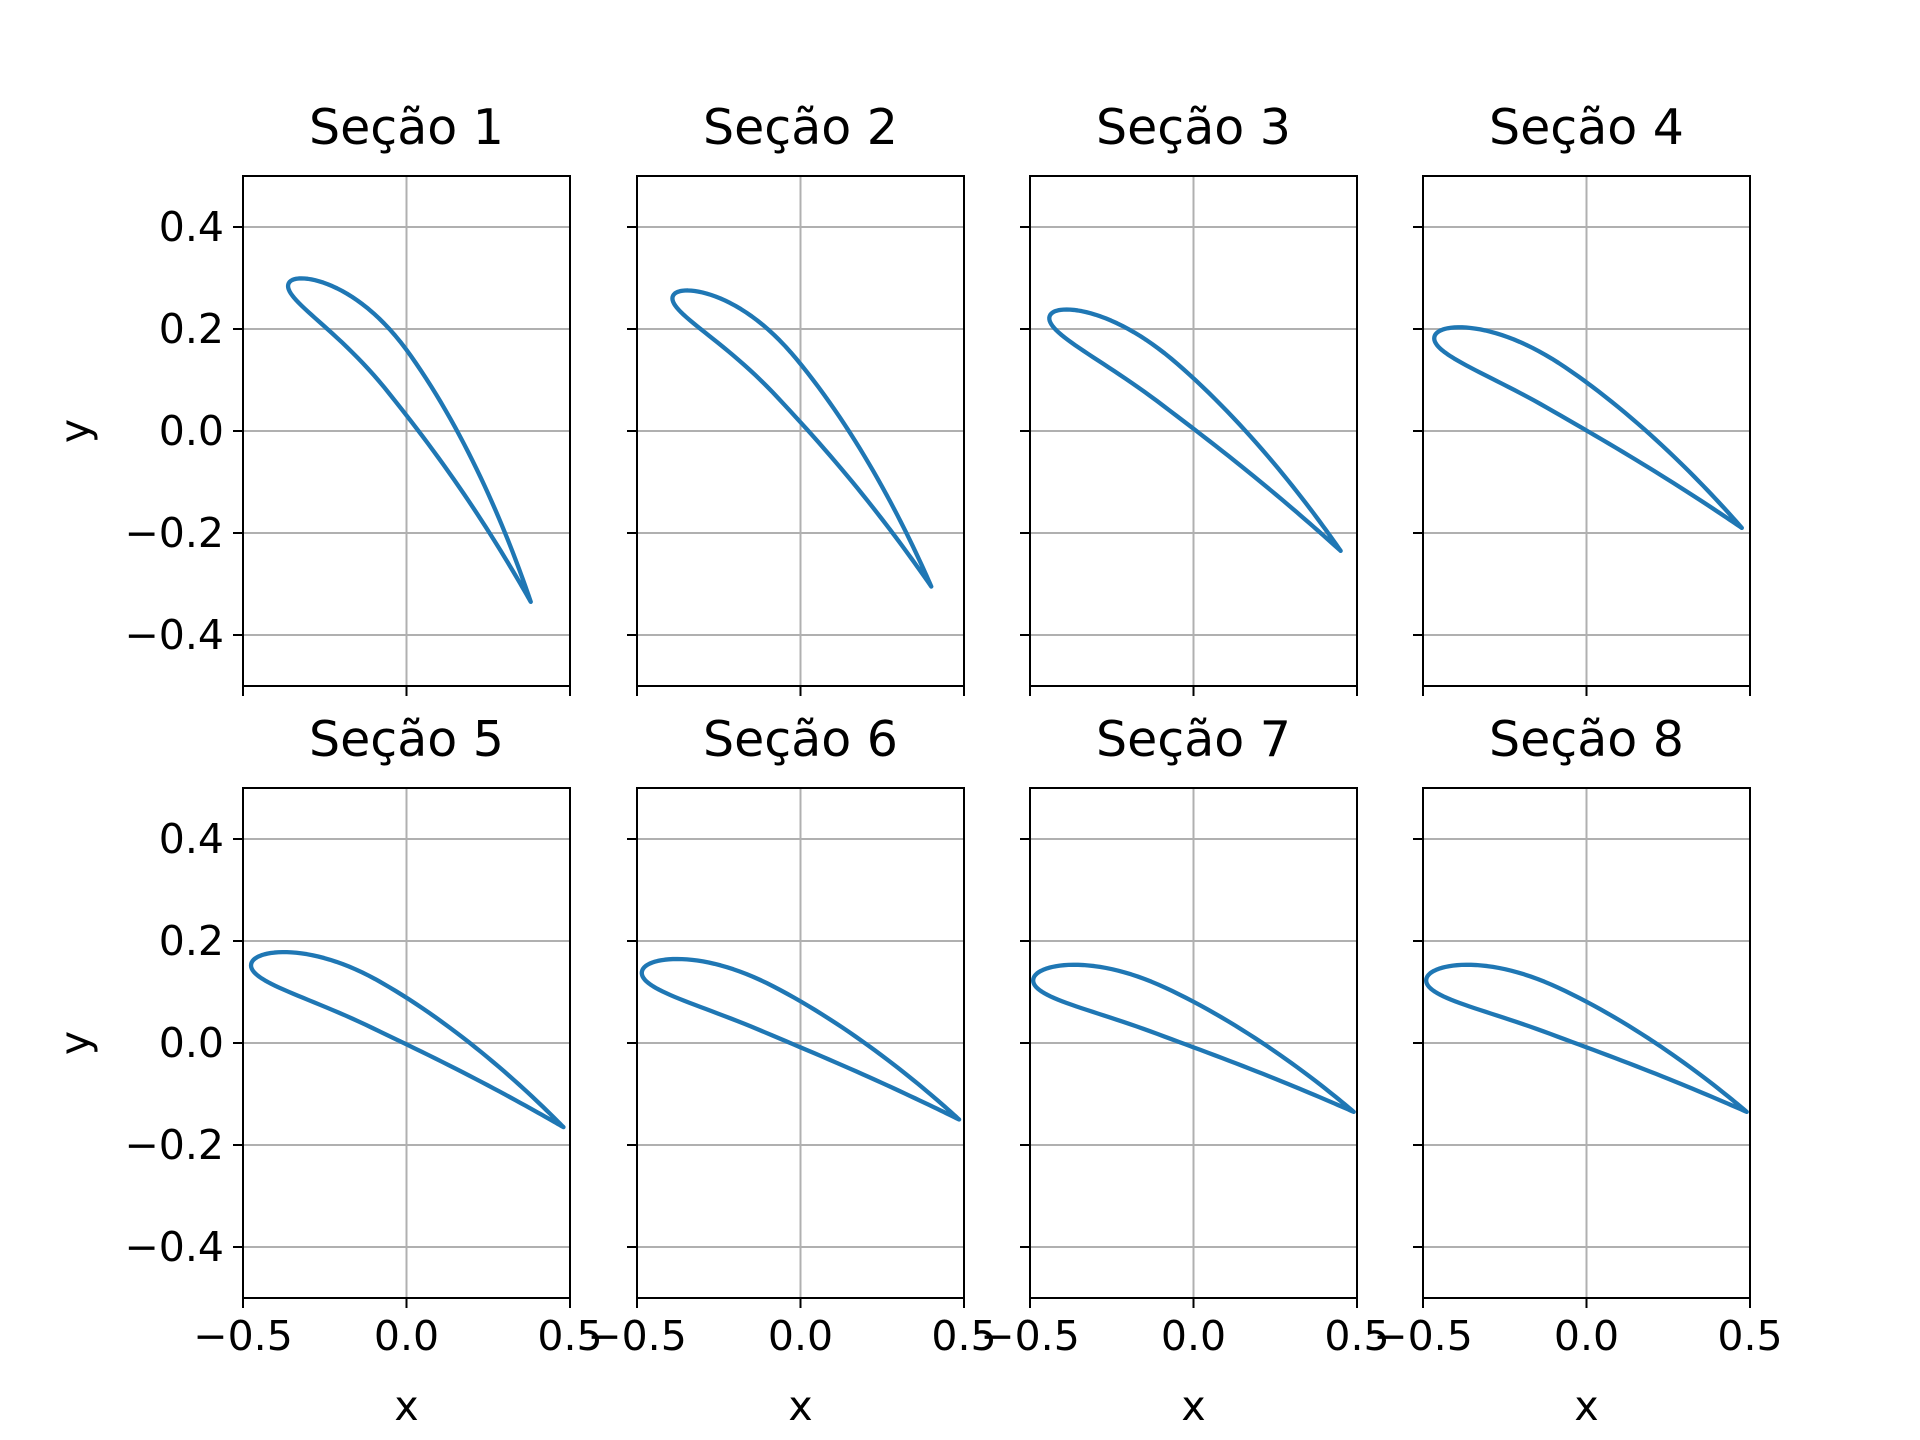  I want to click on panel-1-y-tick-label-2: 0.0, so click(191, 431).